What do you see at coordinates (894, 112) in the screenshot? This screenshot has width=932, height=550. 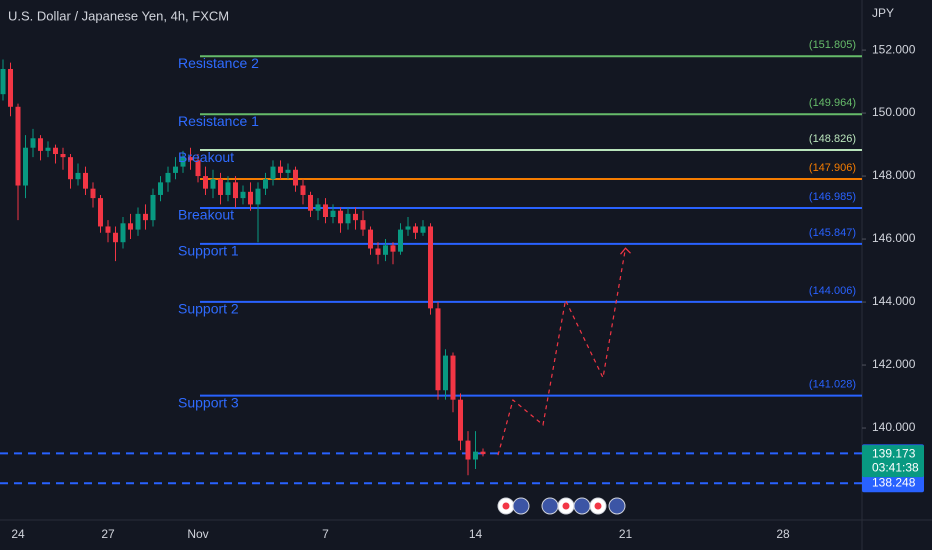 I see `y-tick-label: 150.000` at bounding box center [894, 112].